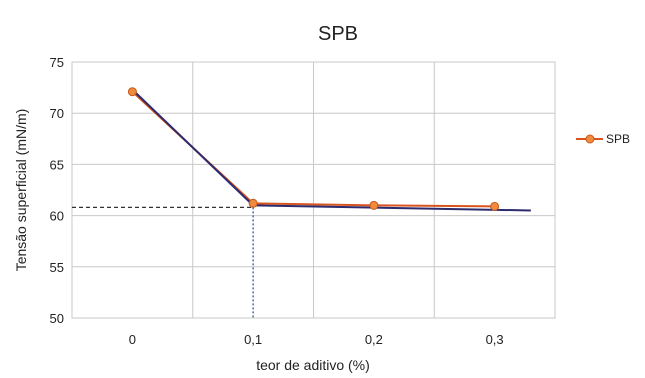 This screenshot has height=378, width=645. Describe the element at coordinates (338, 34) in the screenshot. I see `chart-title: SPB` at that location.